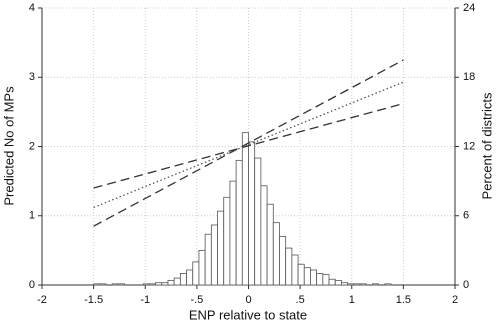 The image size is (500, 326). Describe the element at coordinates (469, 77) in the screenshot. I see `y2-tick-label: 18` at that location.